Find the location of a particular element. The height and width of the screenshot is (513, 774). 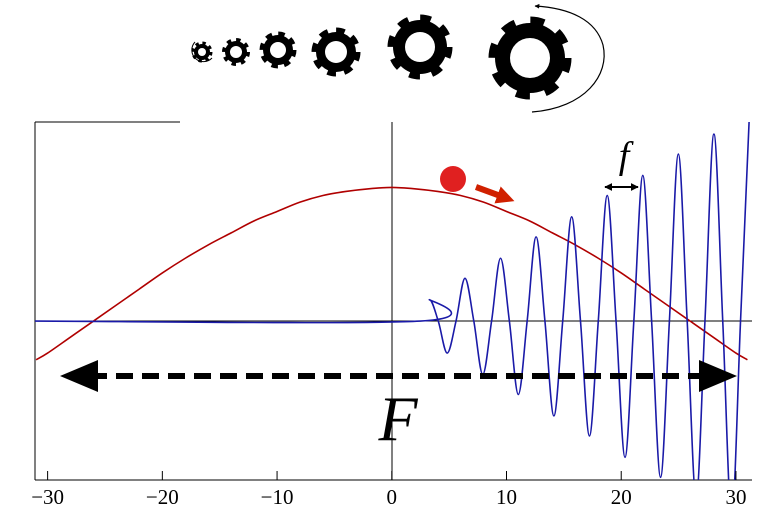

ball is located at coordinates (453, 179).